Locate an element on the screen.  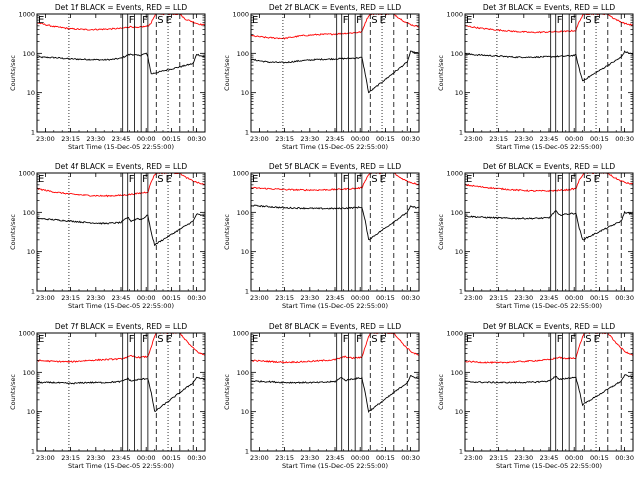
panel-title: Det 3f BLACK = Events, RED = LLD is located at coordinates (549, 7).